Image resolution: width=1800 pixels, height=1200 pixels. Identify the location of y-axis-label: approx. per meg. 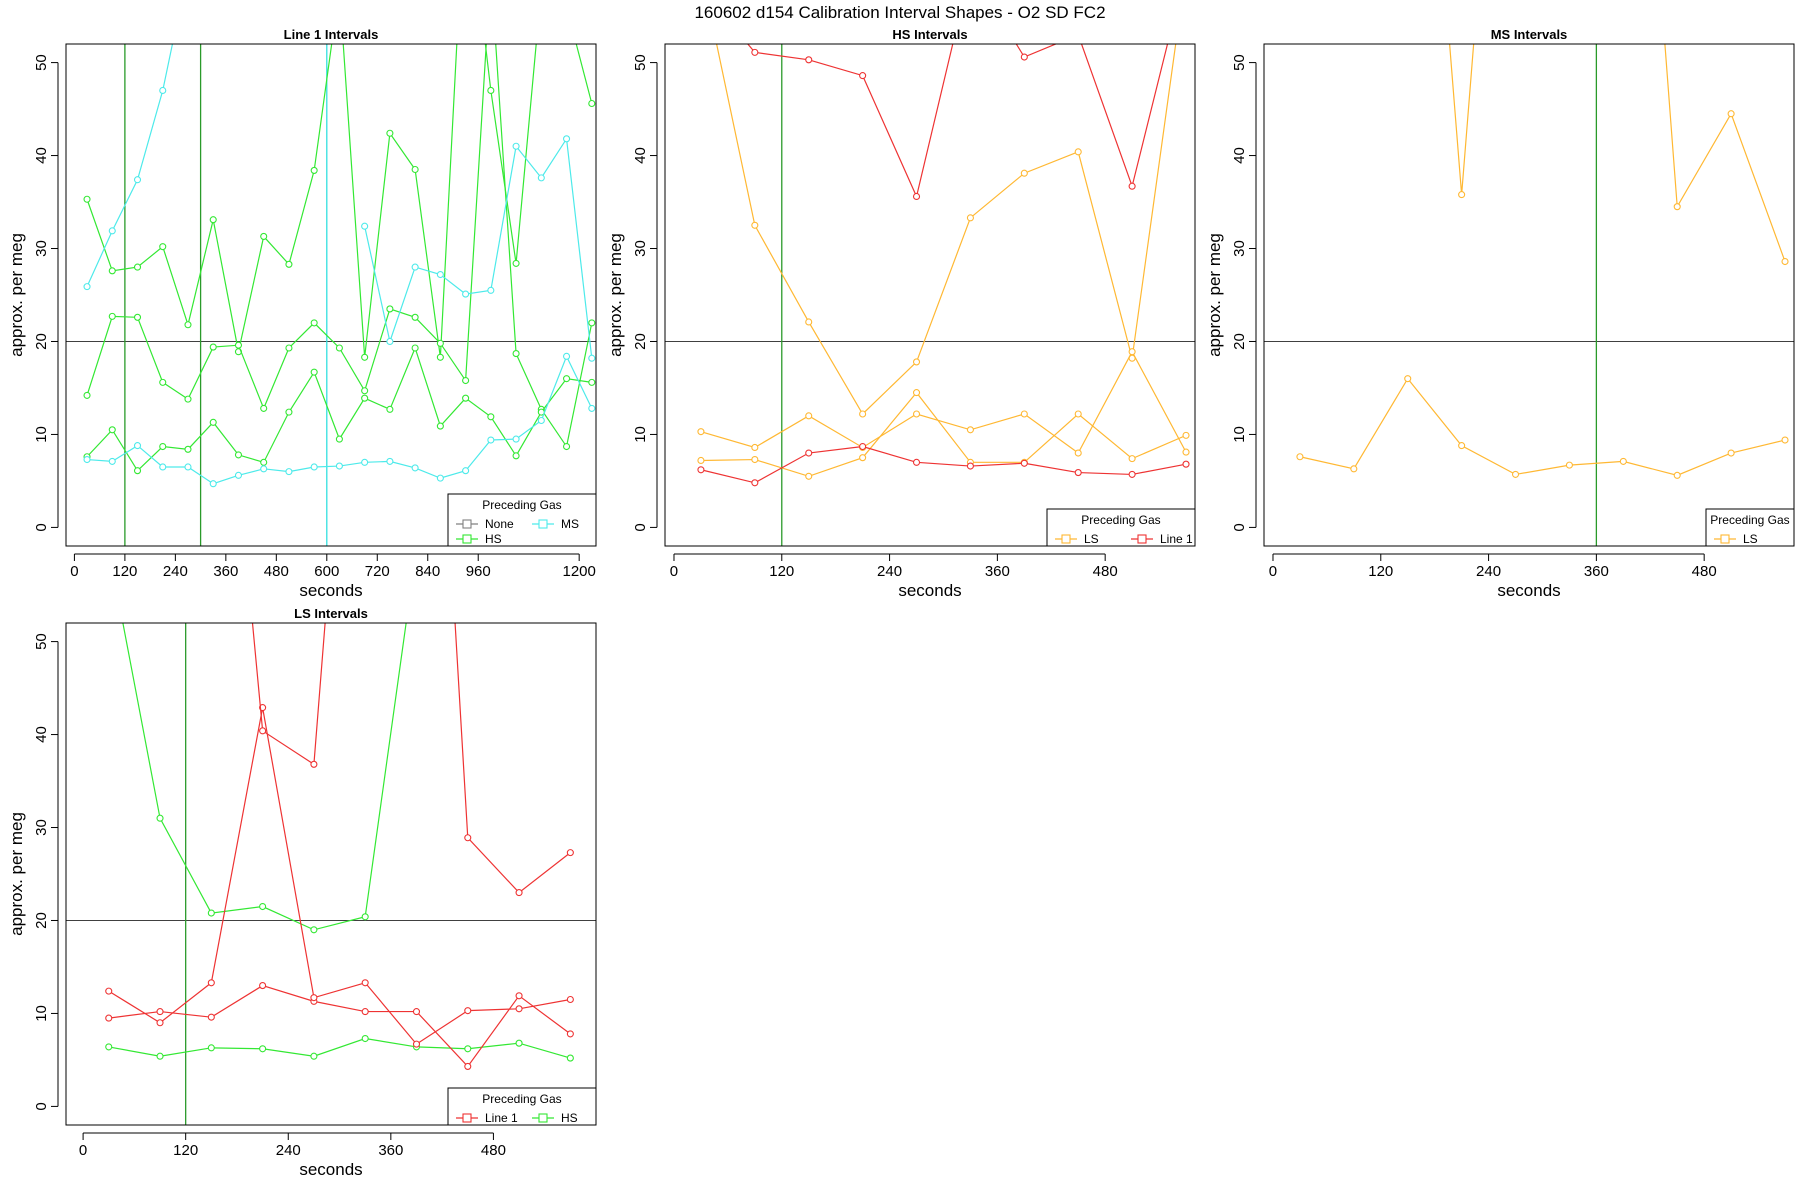
(1214, 295).